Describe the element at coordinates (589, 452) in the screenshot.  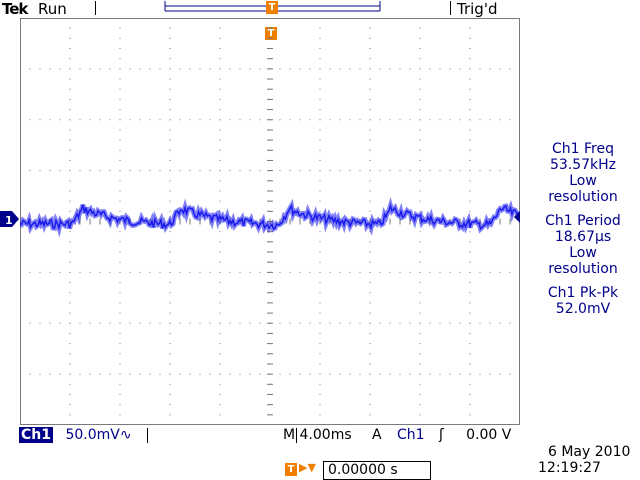
I see `date-label: 6 May 2010` at that location.